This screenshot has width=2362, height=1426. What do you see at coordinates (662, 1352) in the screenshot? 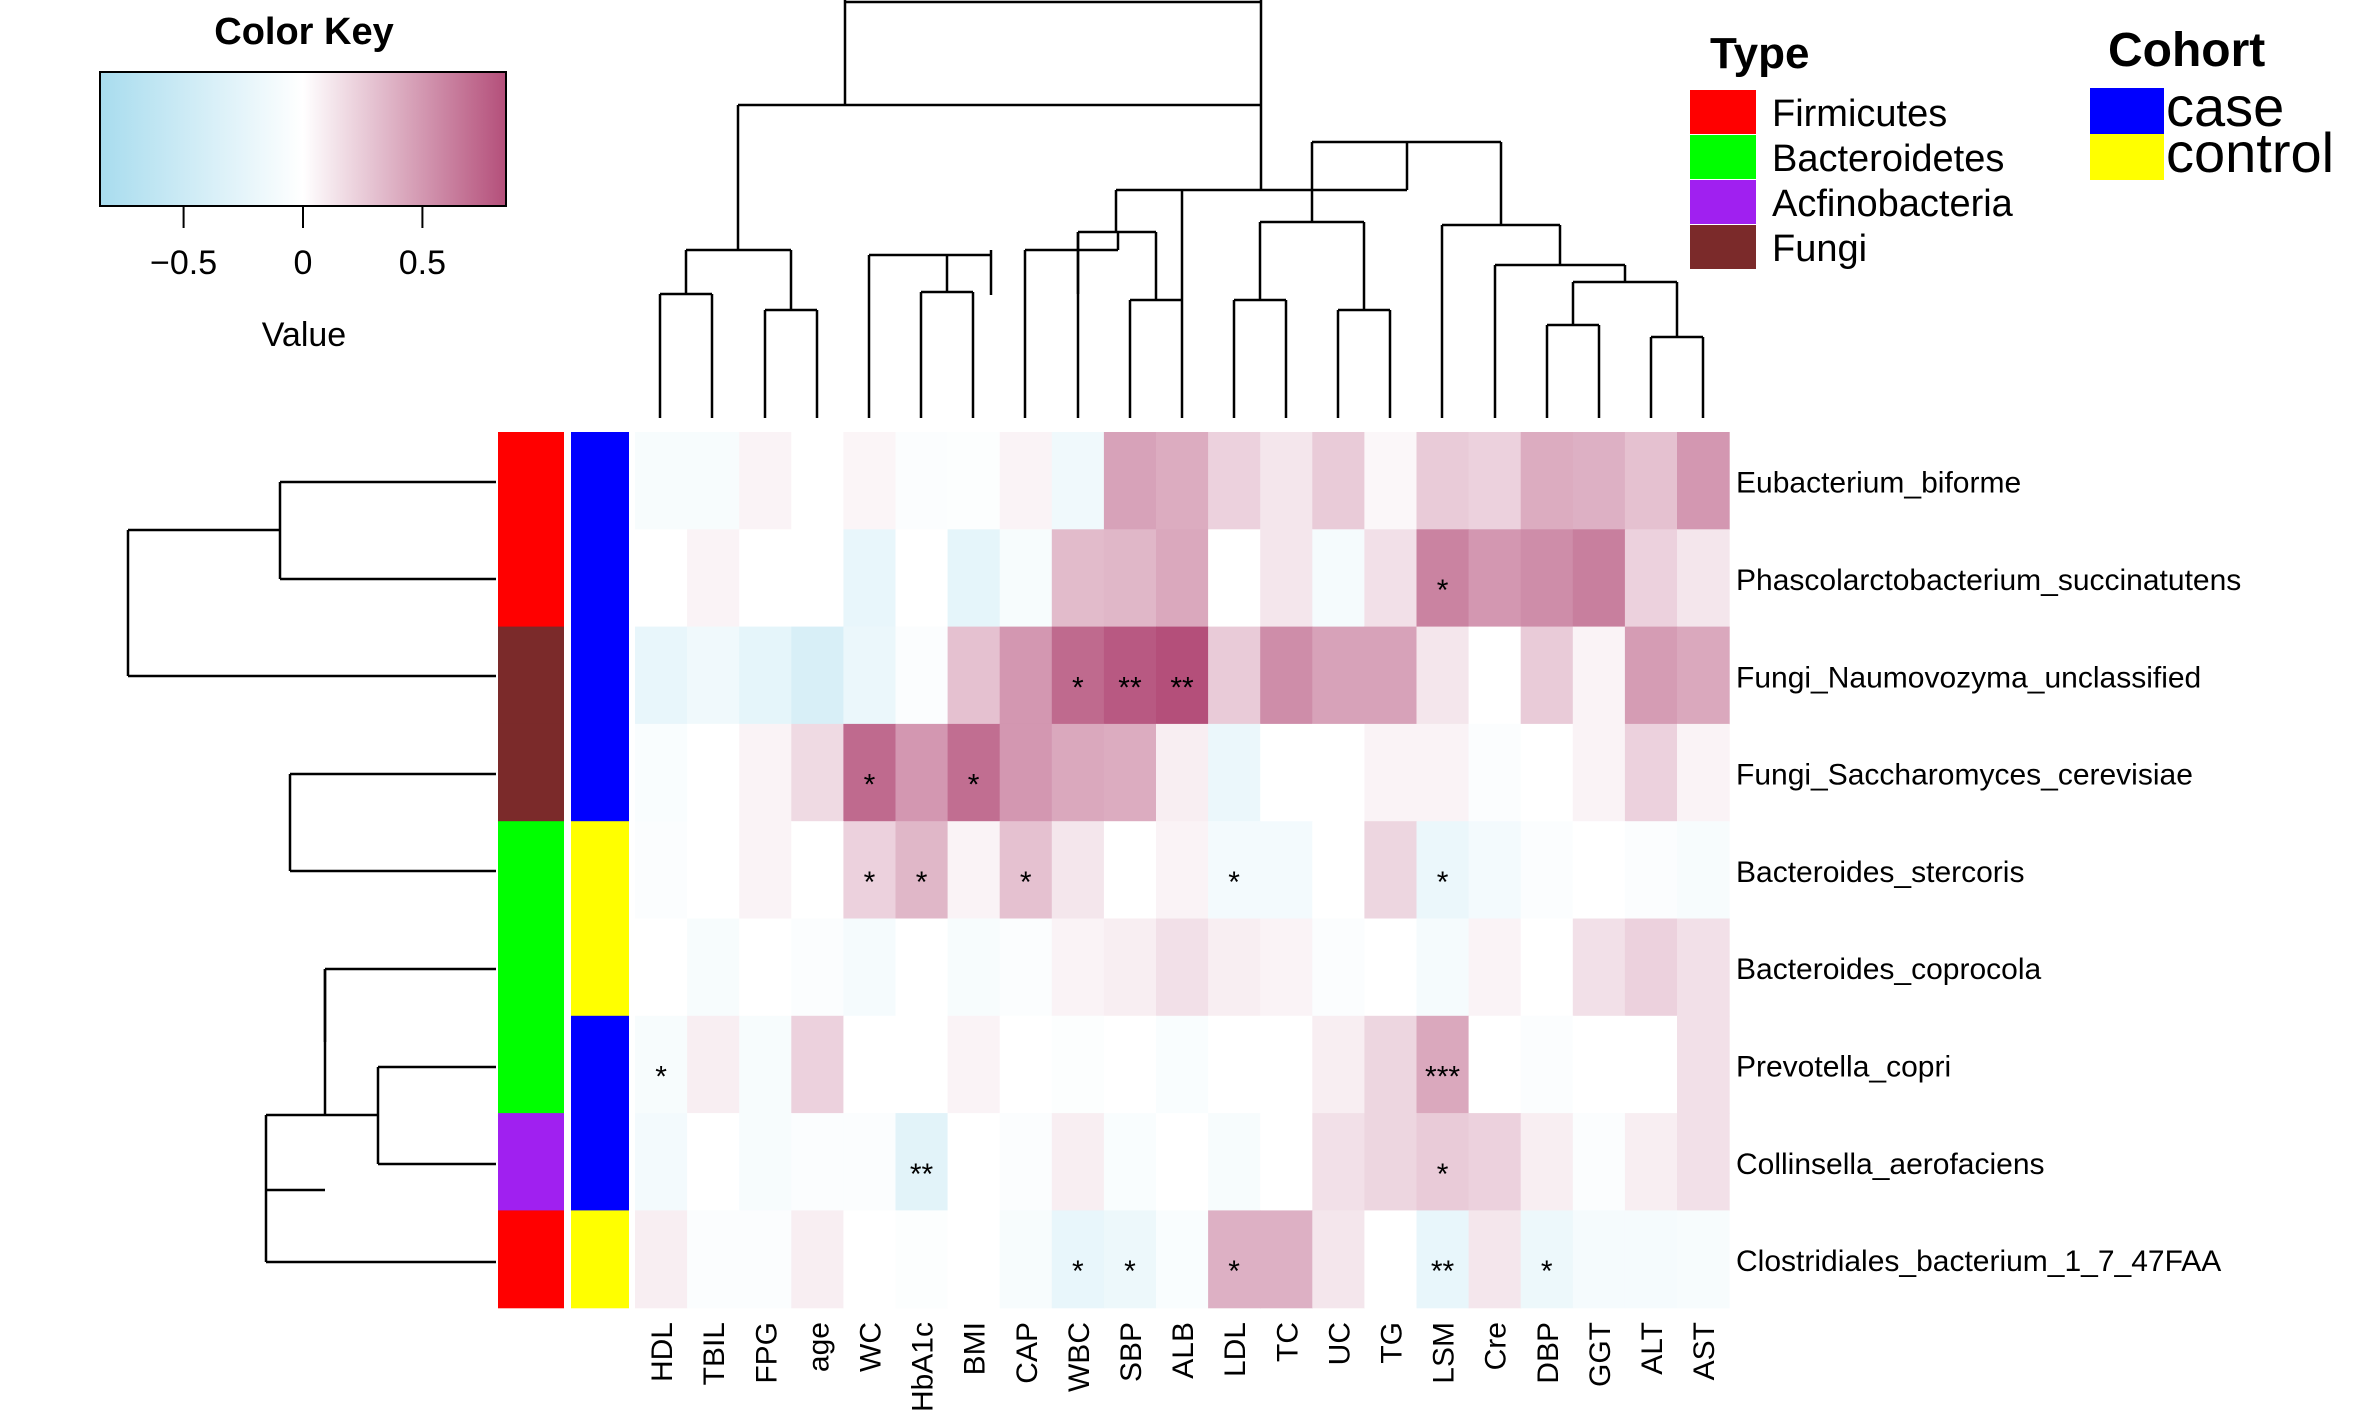
I see `column-label: HDL` at bounding box center [662, 1352].